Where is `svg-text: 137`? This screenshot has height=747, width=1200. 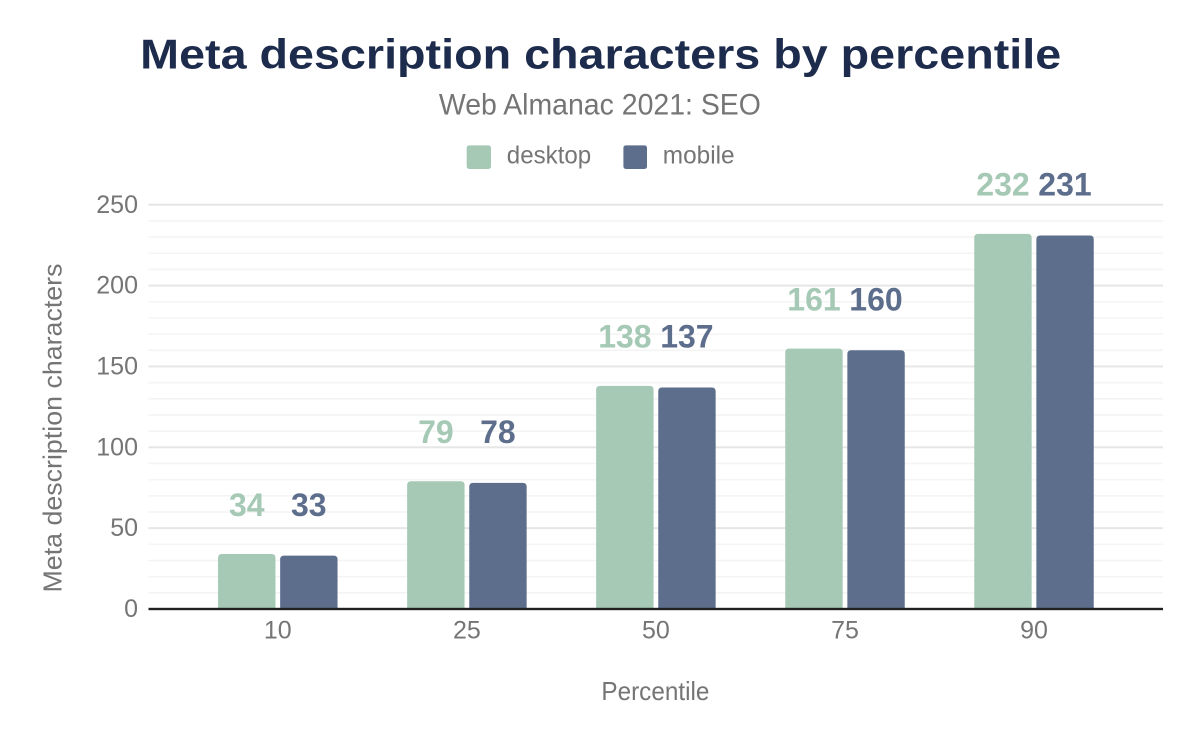
svg-text: 137 is located at coordinates (686, 337).